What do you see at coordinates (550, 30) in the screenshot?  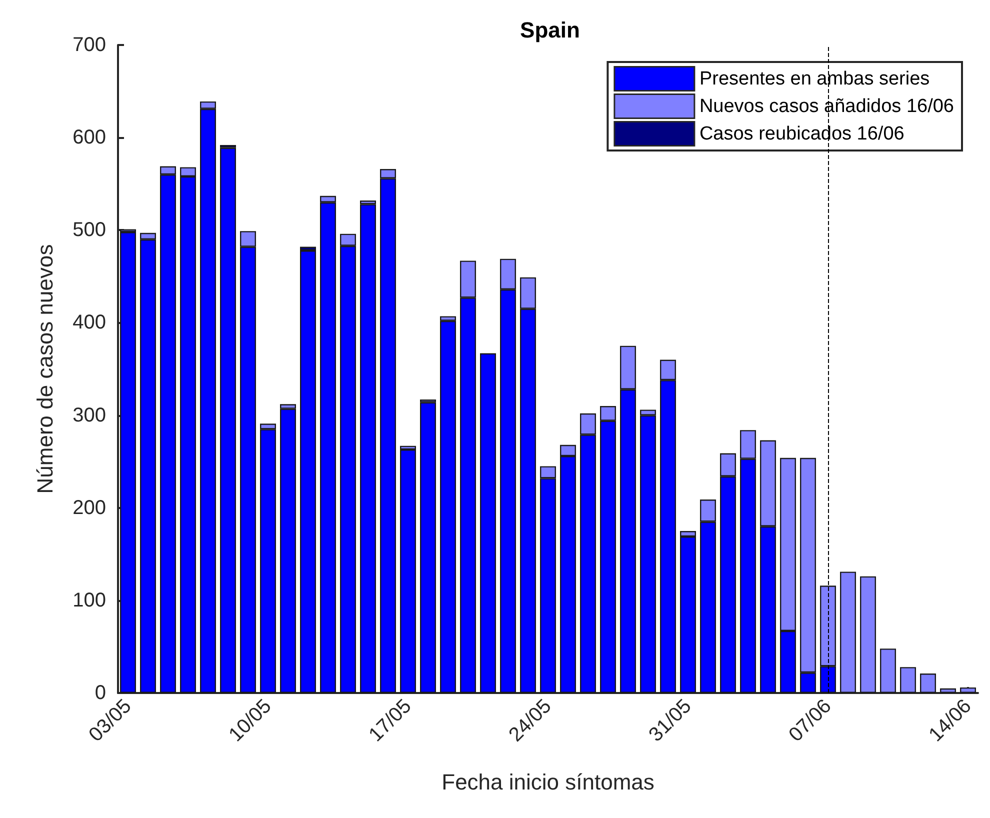 I see `chart-title: Spain` at bounding box center [550, 30].